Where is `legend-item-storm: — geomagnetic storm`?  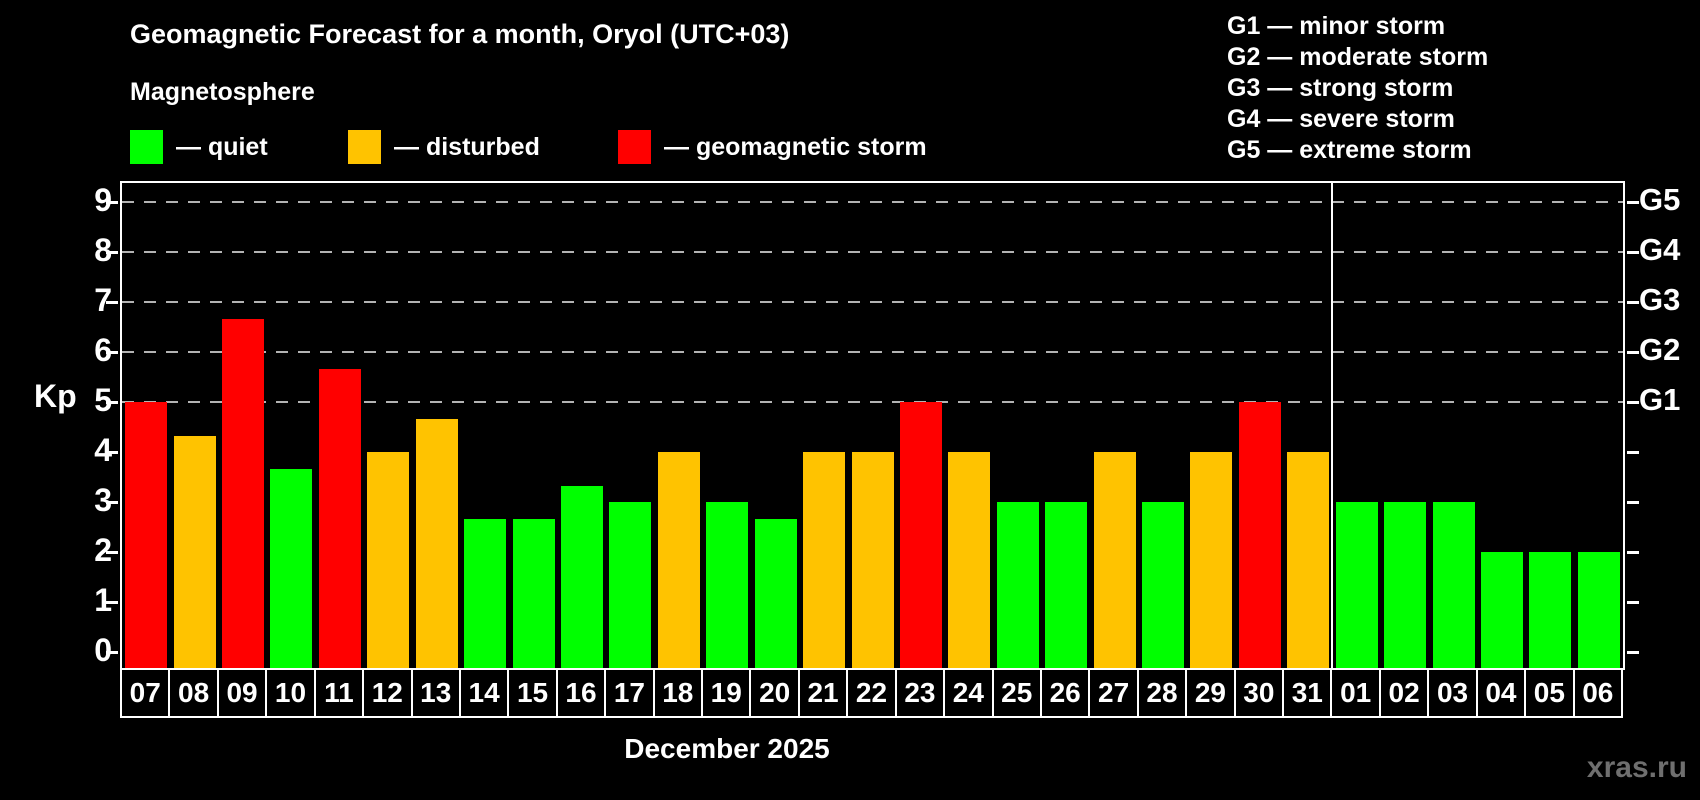
legend-item-storm: — geomagnetic storm is located at coordinates (772, 147).